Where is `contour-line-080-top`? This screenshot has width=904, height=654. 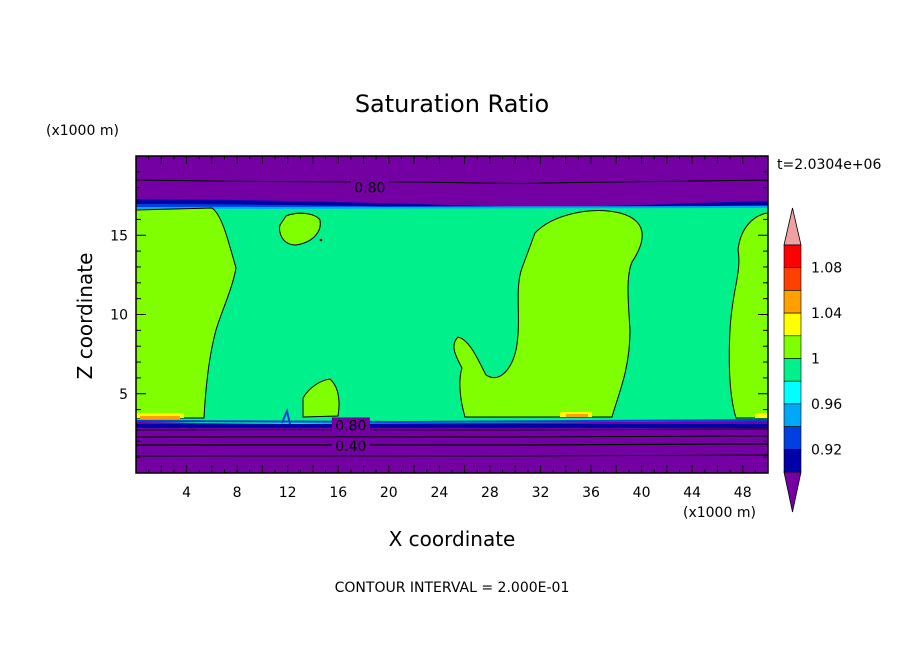
contour-line-080-top is located at coordinates (452, 181).